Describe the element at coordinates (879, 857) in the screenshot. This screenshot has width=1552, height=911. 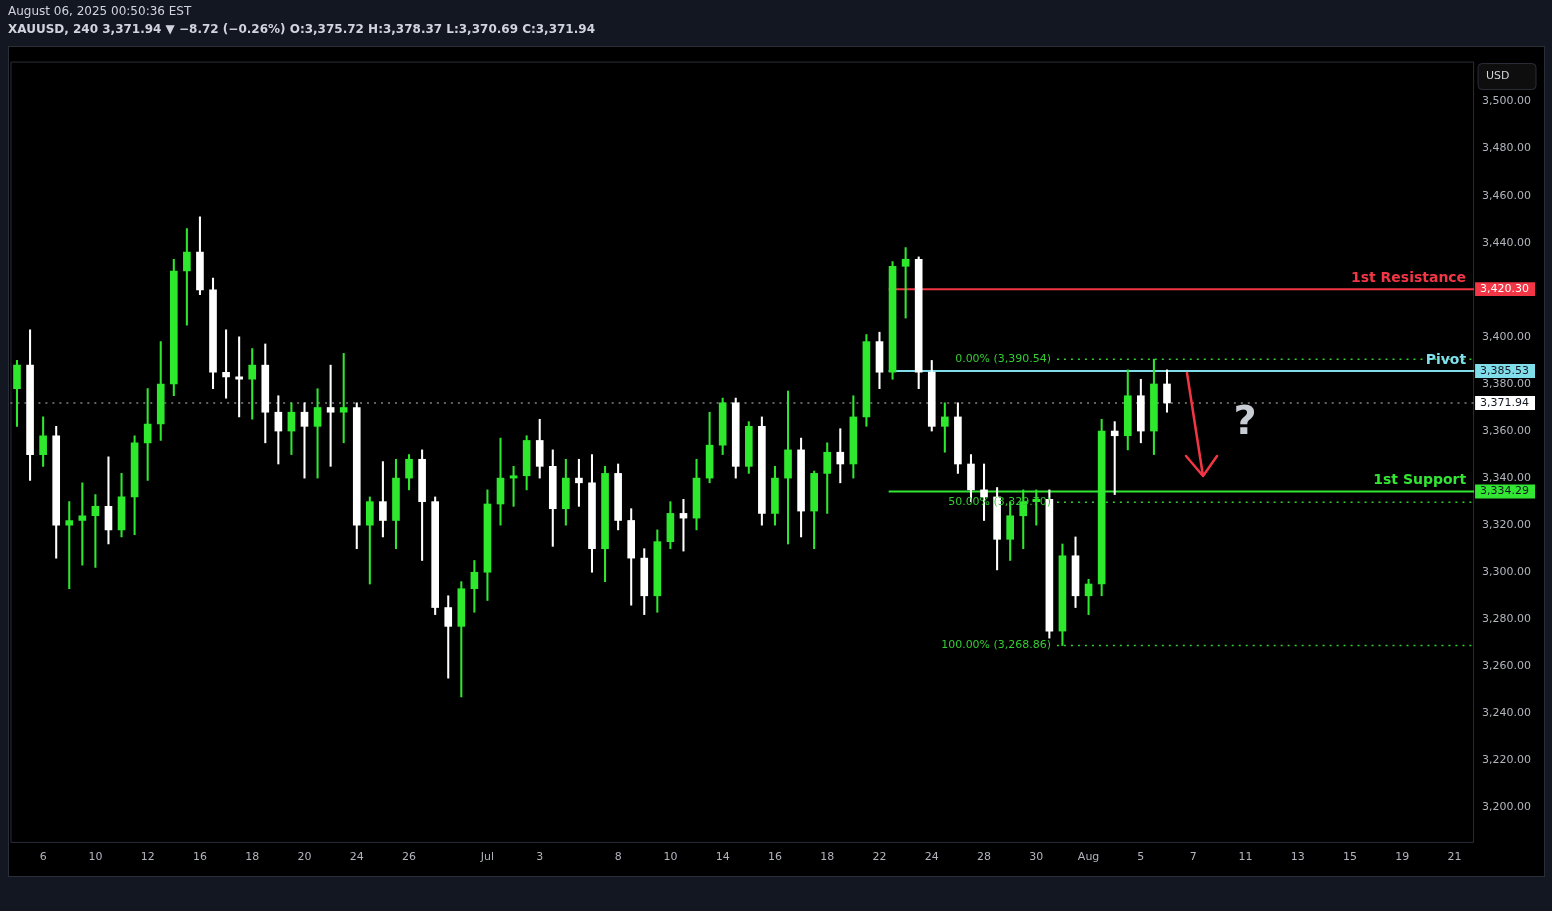
I see `x-tick-label: 22` at that location.